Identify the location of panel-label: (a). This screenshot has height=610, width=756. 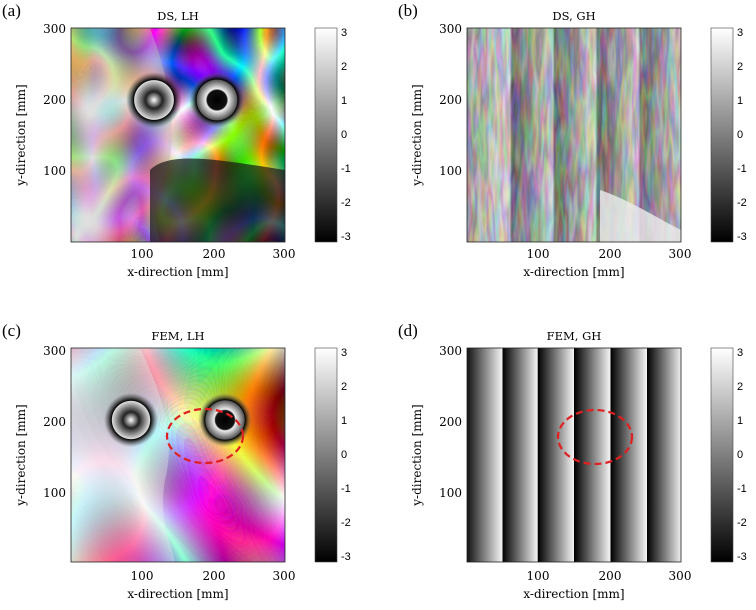
(11, 10).